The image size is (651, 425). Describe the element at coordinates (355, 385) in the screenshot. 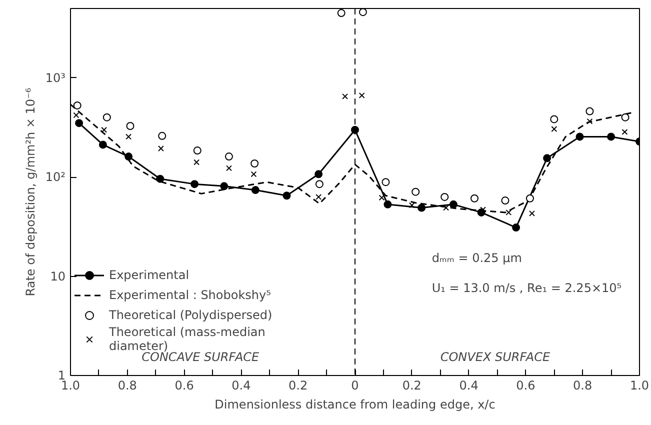

I see `x-tick-label: 0` at that location.